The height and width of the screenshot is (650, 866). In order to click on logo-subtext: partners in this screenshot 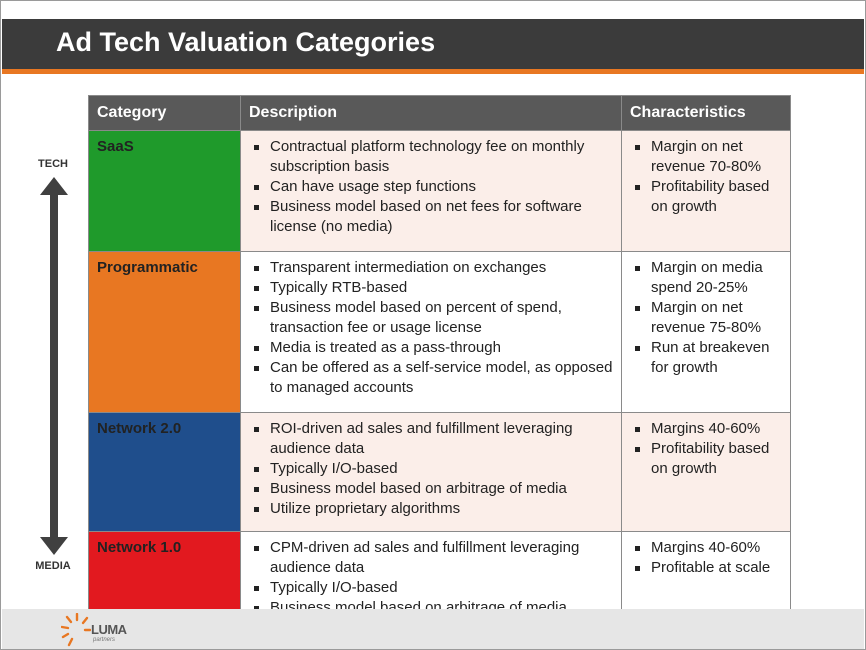, I will do `click(104, 640)`.